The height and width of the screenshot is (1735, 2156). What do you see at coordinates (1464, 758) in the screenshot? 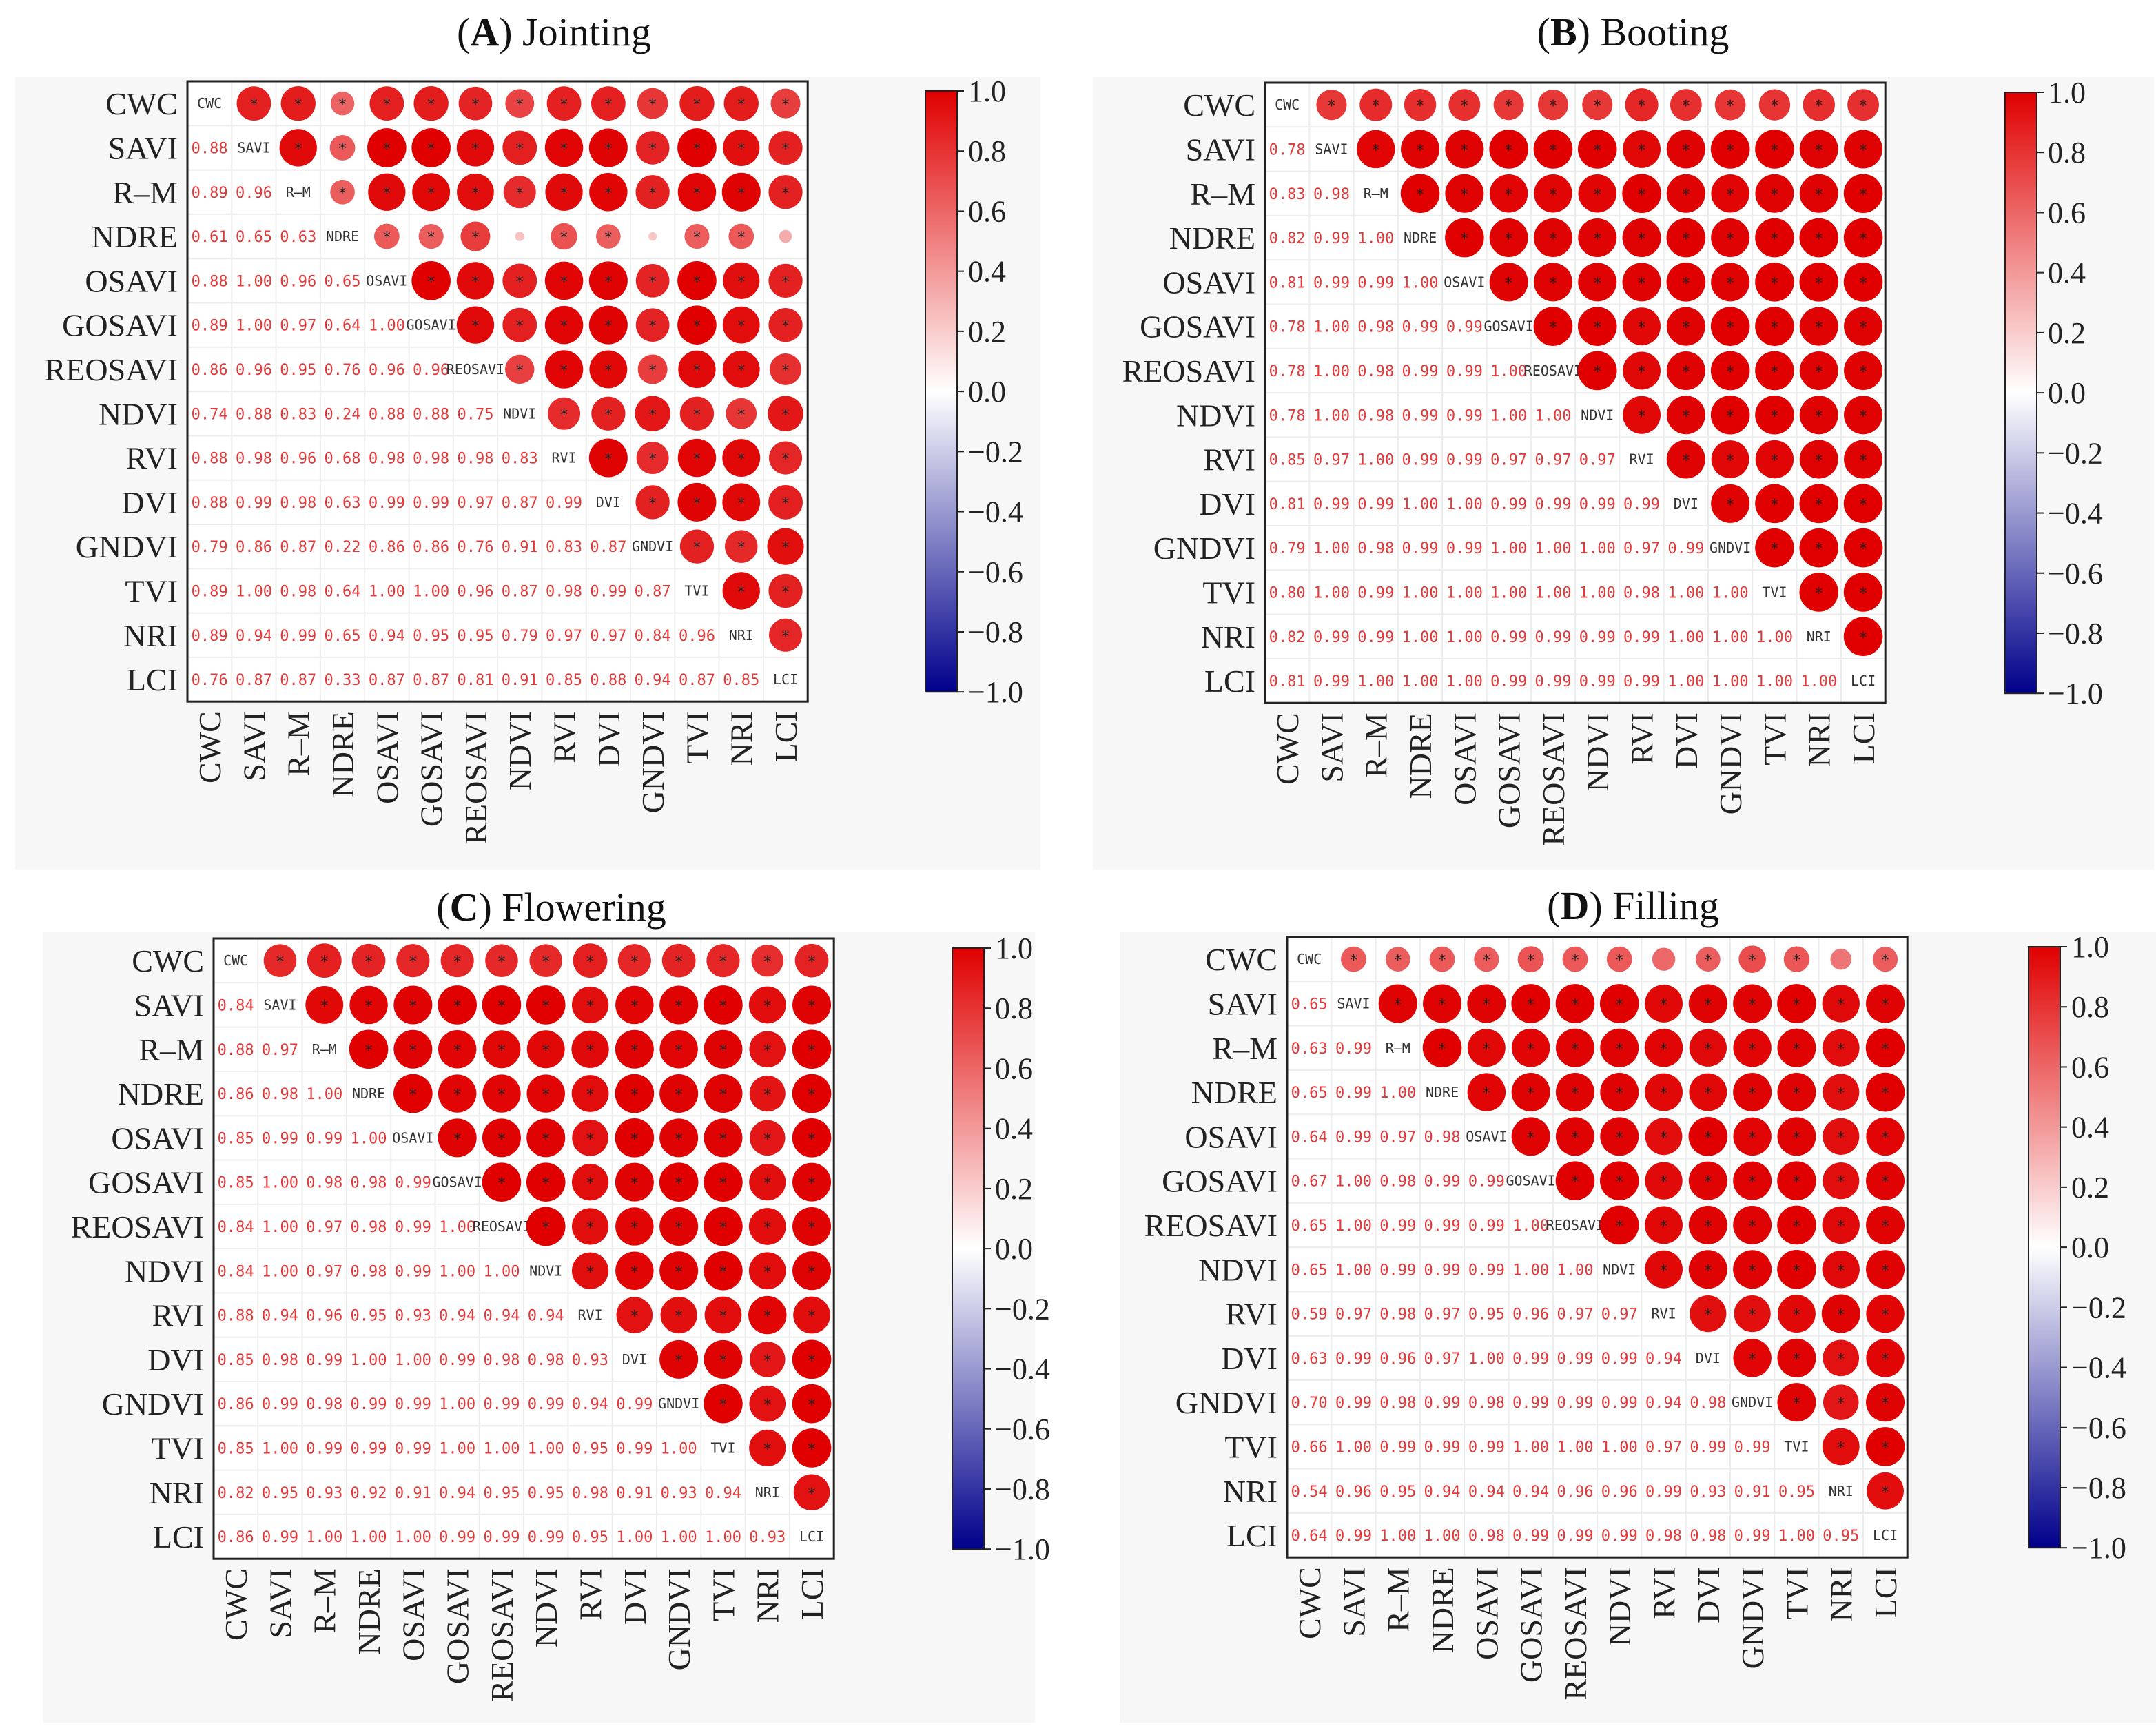
I see `column-label: OSAVI` at bounding box center [1464, 758].